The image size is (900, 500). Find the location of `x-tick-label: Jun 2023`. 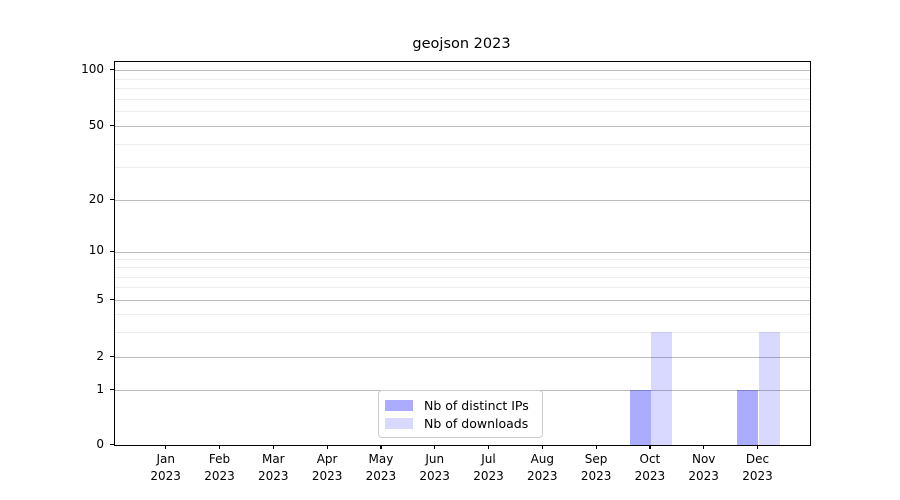

x-tick-label: Jun 2023 is located at coordinates (434, 467).